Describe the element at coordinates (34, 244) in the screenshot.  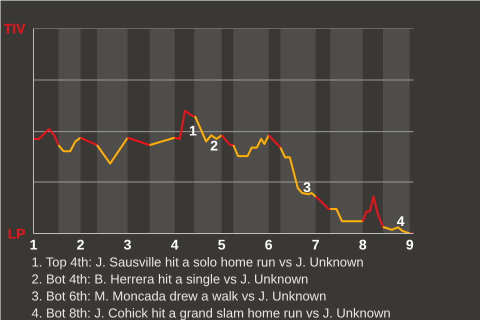
I see `x-tick-label: 1` at that location.